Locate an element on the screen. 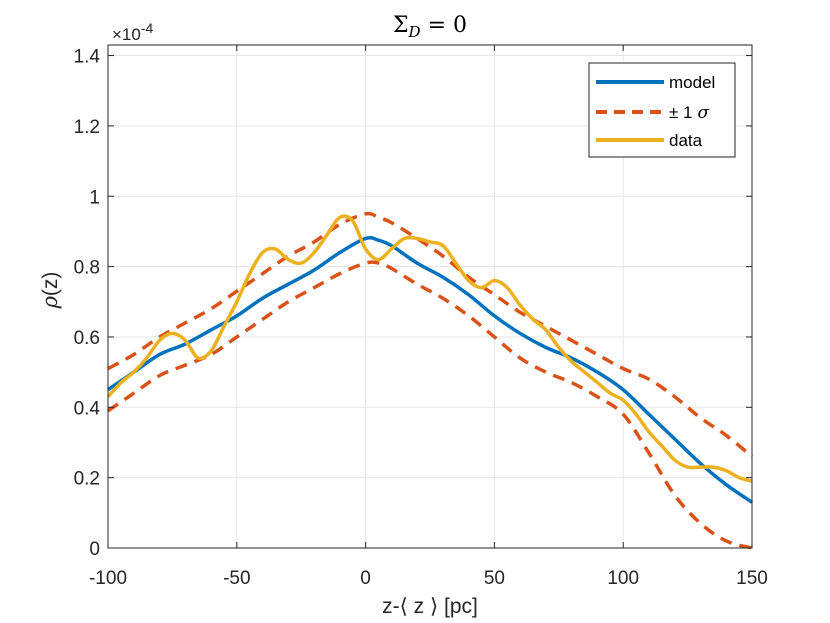  title-sigma: Σ is located at coordinates (401, 25).